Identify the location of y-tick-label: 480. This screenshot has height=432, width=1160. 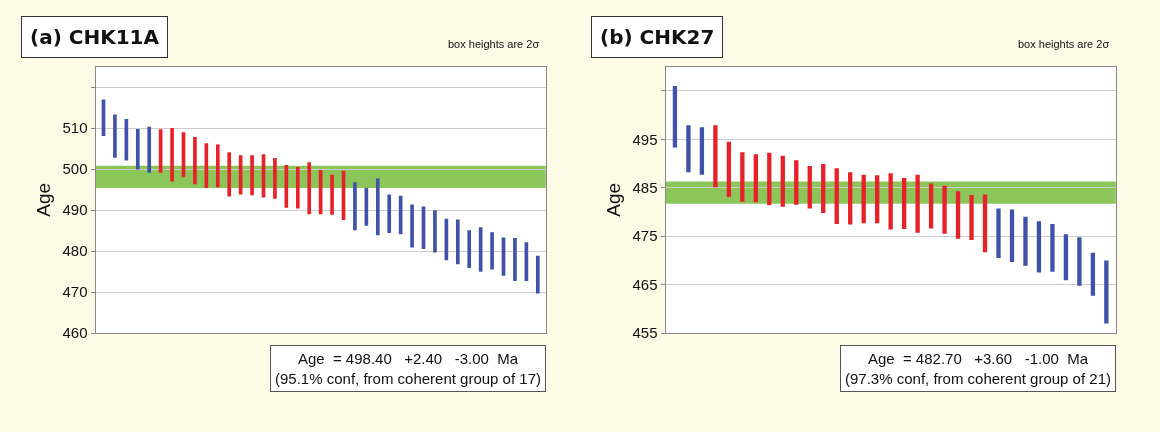
(75, 251).